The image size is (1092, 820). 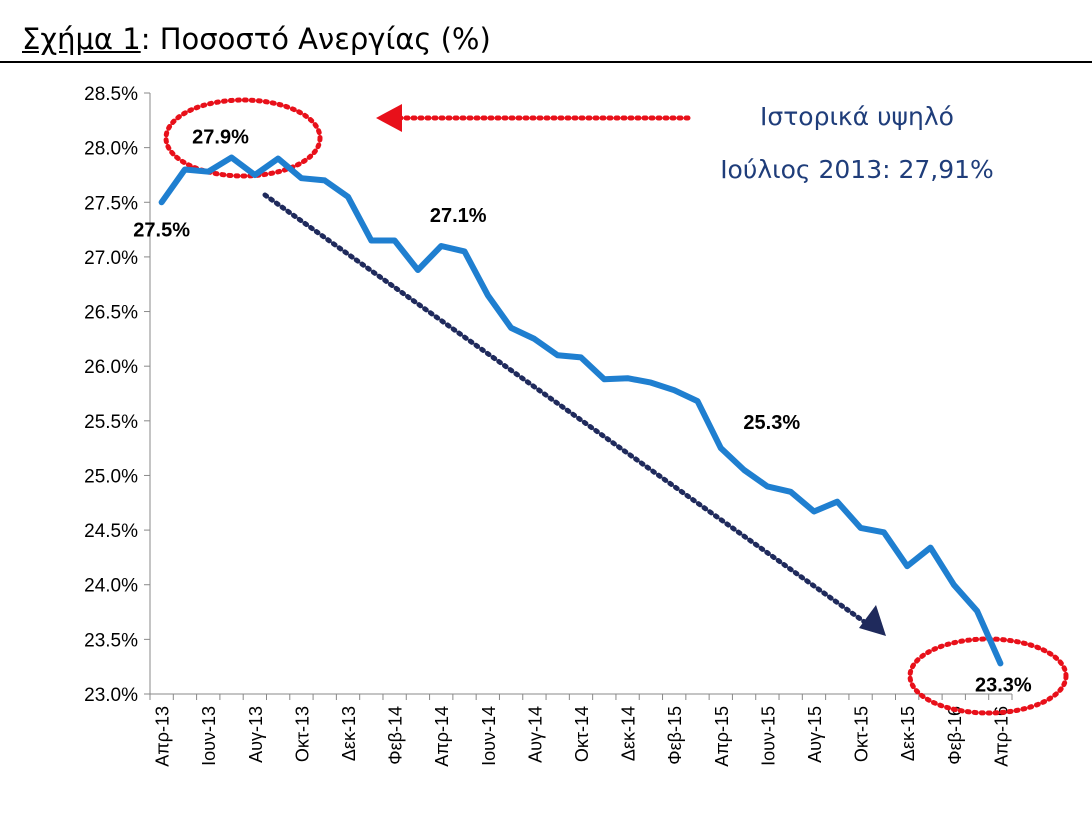 What do you see at coordinates (111, 313) in the screenshot?
I see `y-tick-label: 26.5%` at bounding box center [111, 313].